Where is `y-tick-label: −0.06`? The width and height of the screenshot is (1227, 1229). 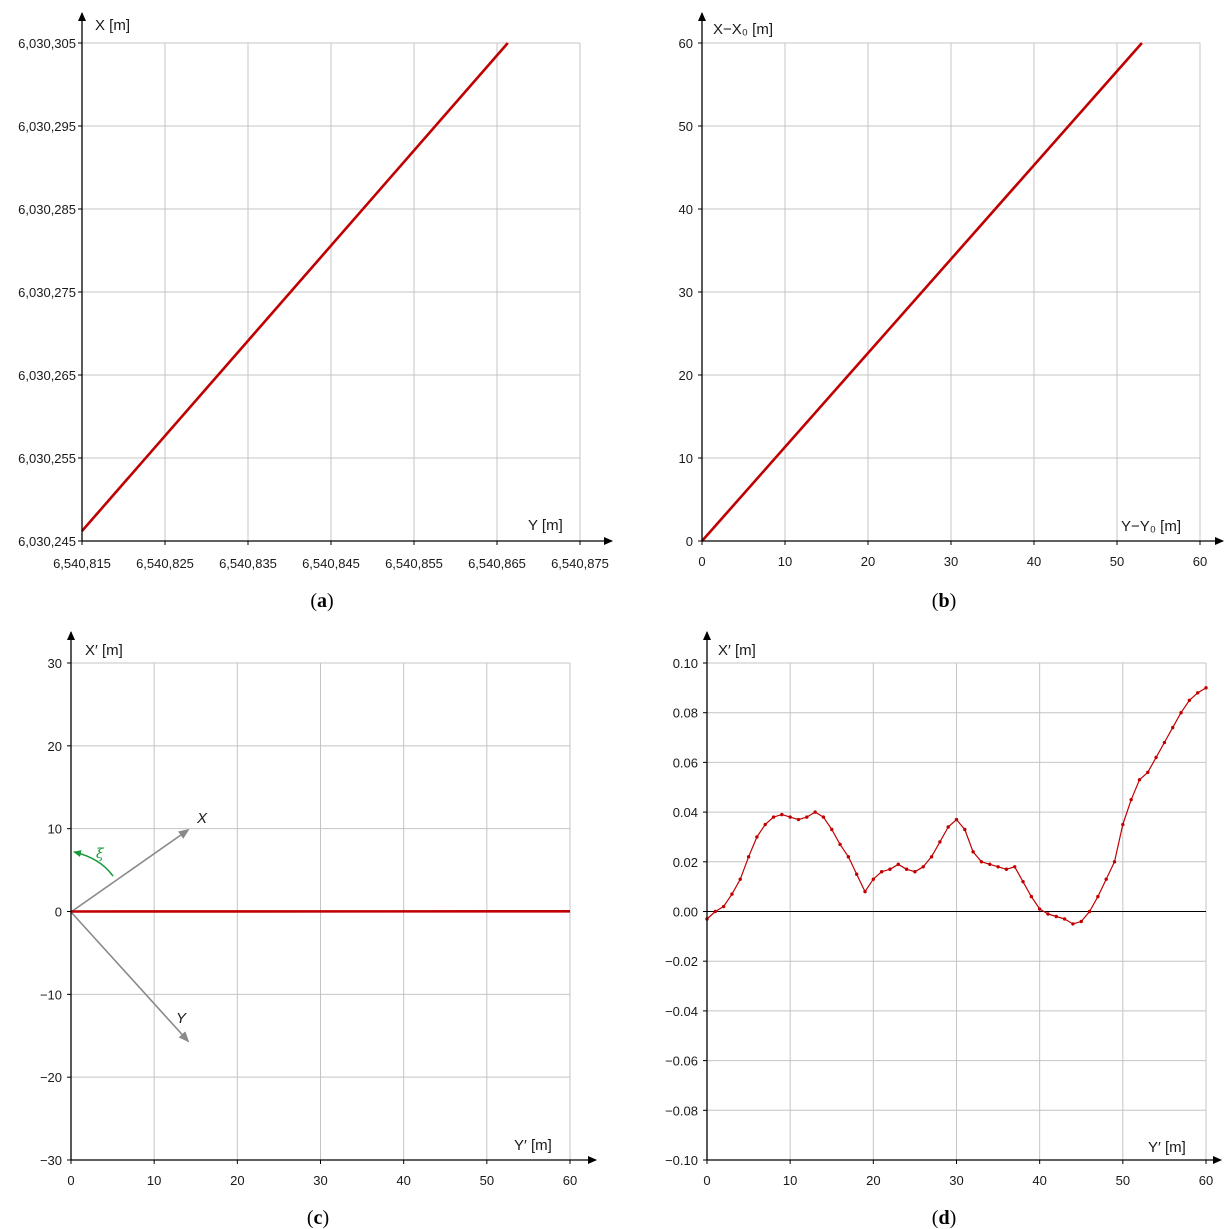 y-tick-label: −0.06 is located at coordinates (681, 1061).